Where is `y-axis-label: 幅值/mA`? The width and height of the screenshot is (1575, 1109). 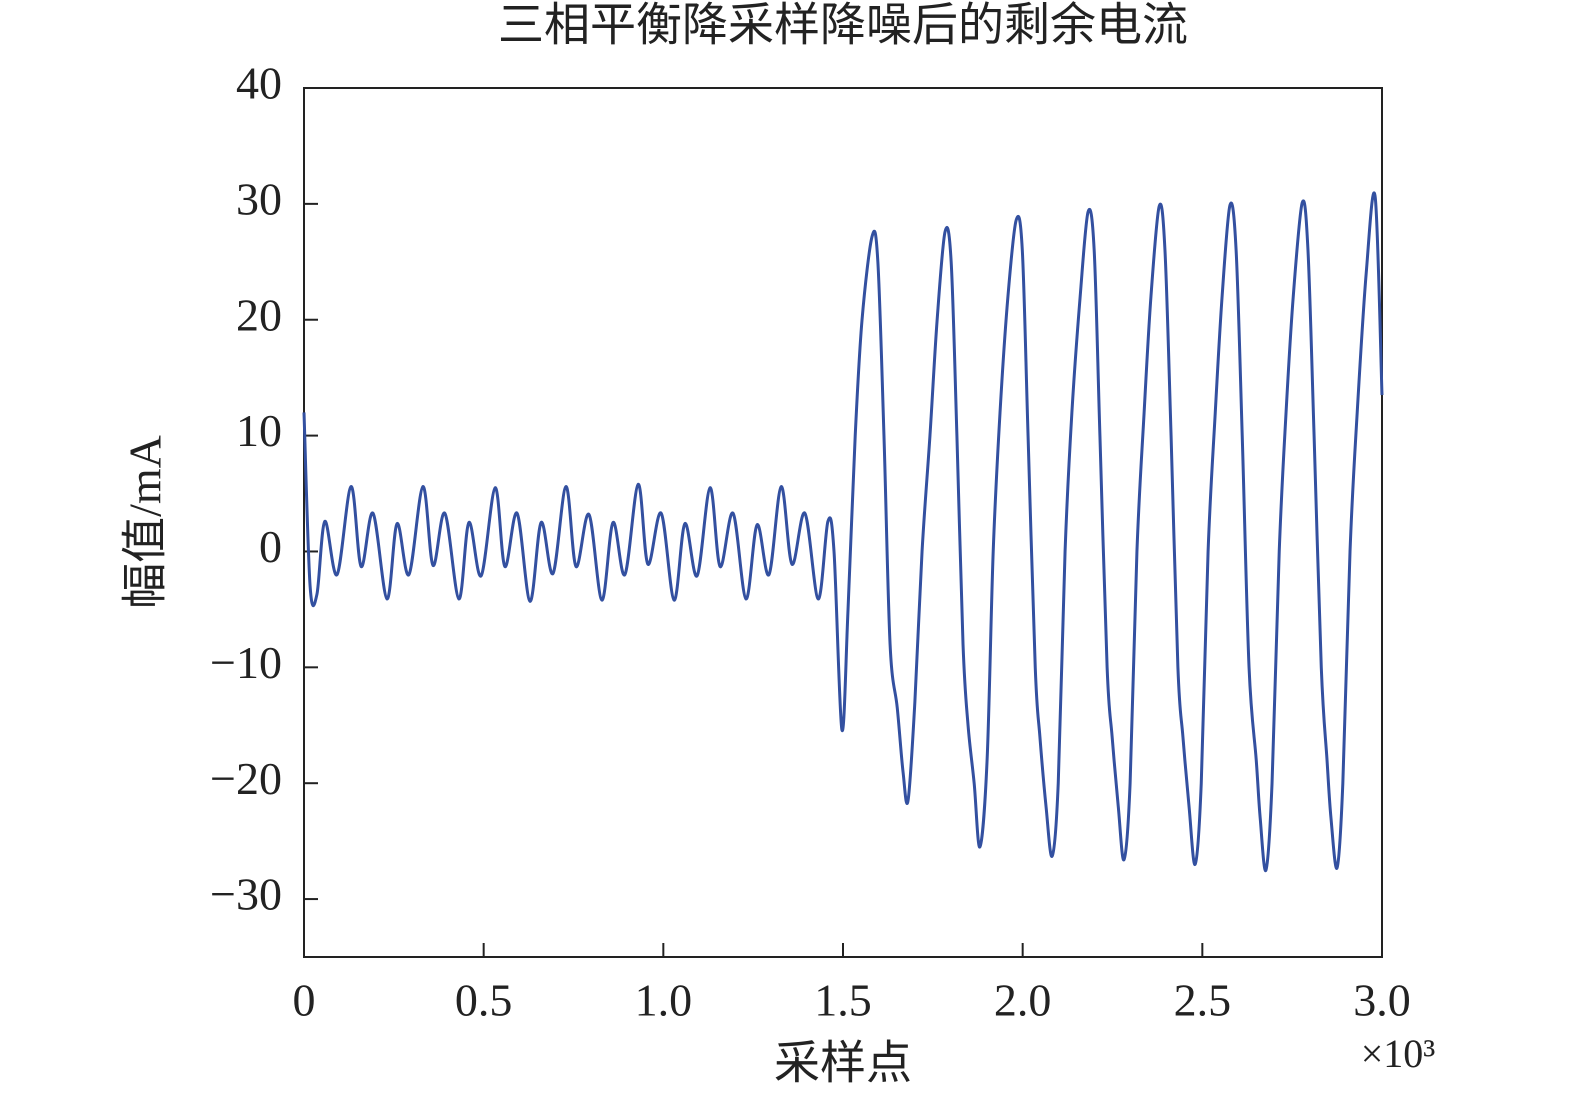
y-axis-label: 幅值/mA is located at coordinates (145, 522).